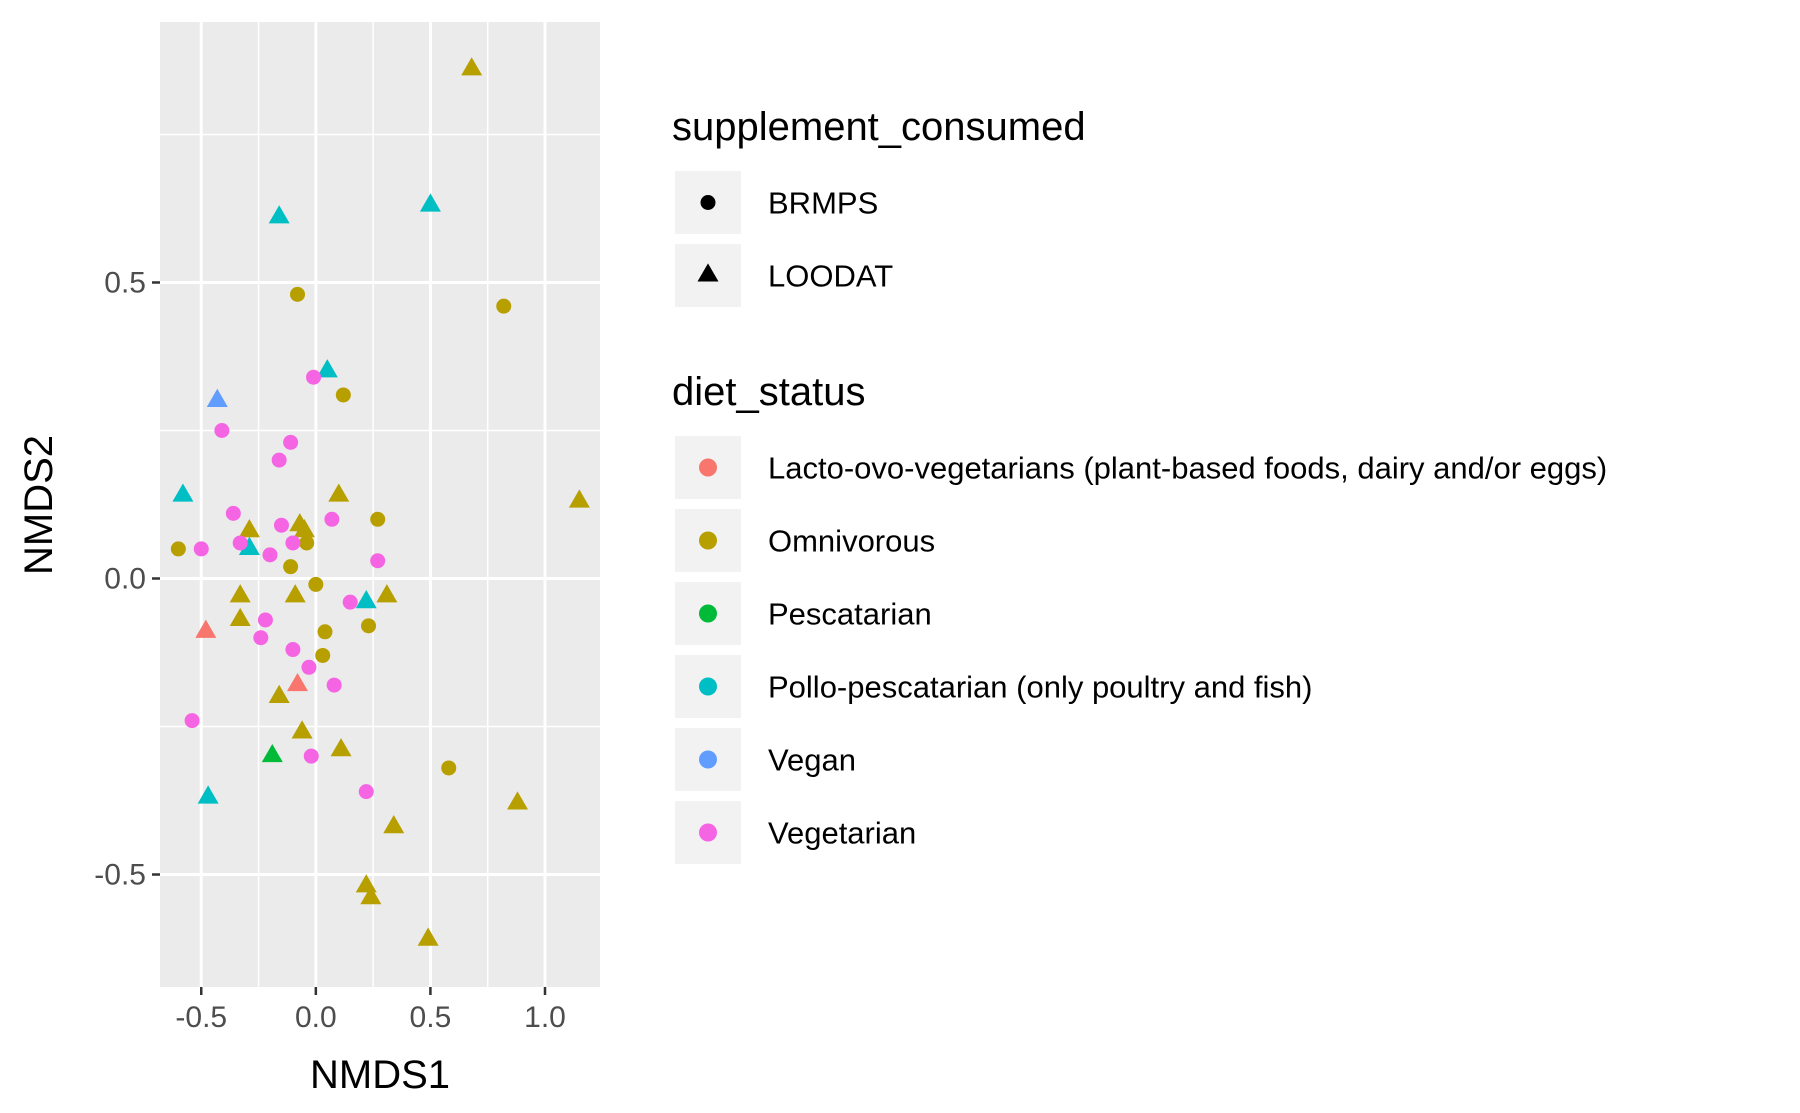 The image size is (1800, 1113). What do you see at coordinates (201, 1017) in the screenshot?
I see `x-tick-label: -0.5` at bounding box center [201, 1017].